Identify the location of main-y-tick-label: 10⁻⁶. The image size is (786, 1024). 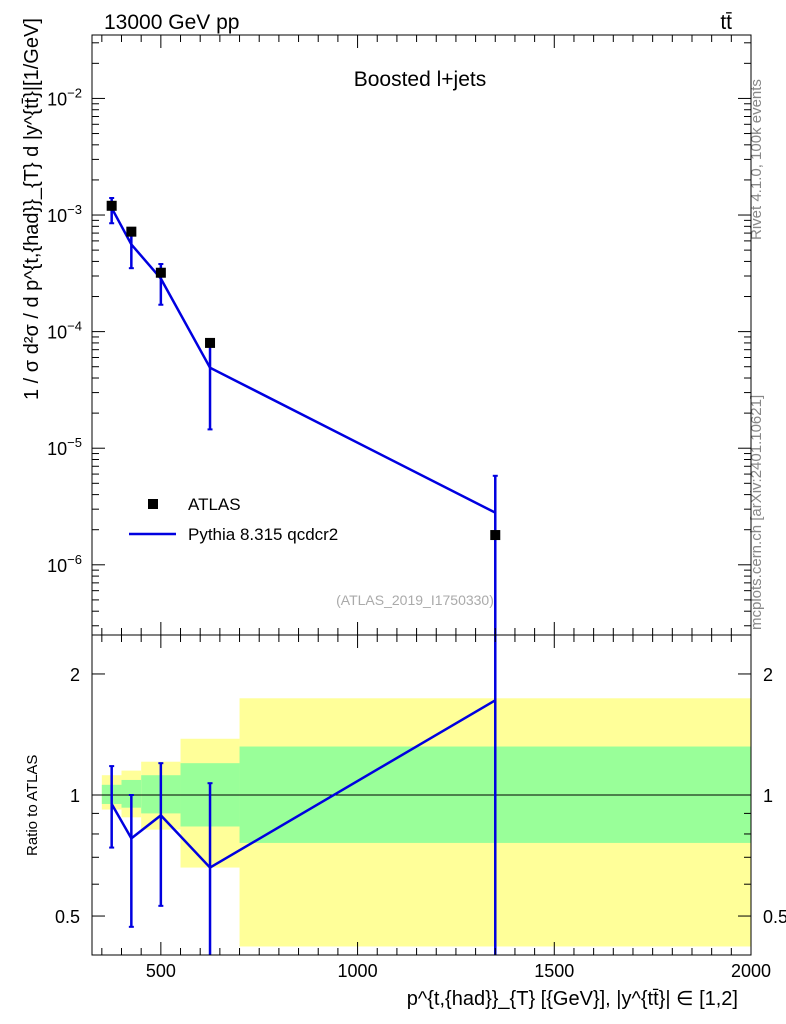
(64, 564).